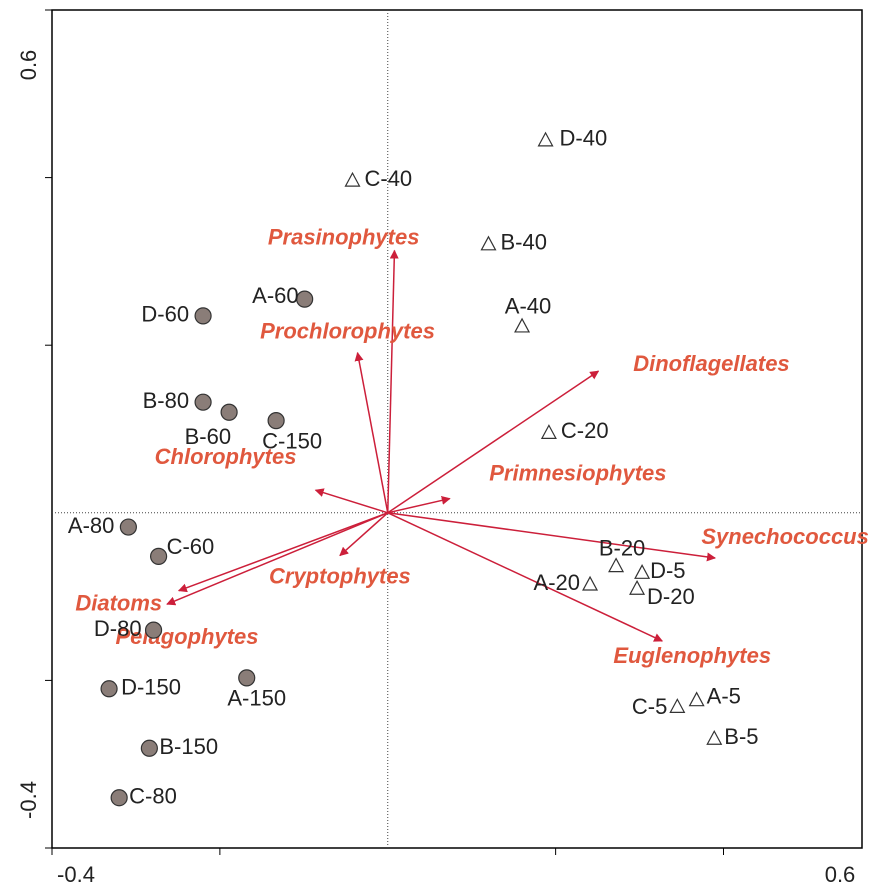 This screenshot has height=893, width=885. I want to click on point-label: D-20, so click(671, 596).